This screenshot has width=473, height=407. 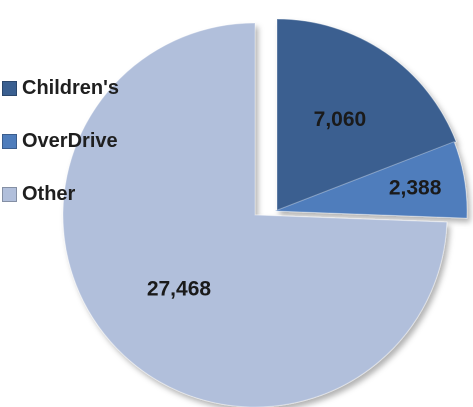 What do you see at coordinates (9, 194) in the screenshot?
I see `legend-swatch-other` at bounding box center [9, 194].